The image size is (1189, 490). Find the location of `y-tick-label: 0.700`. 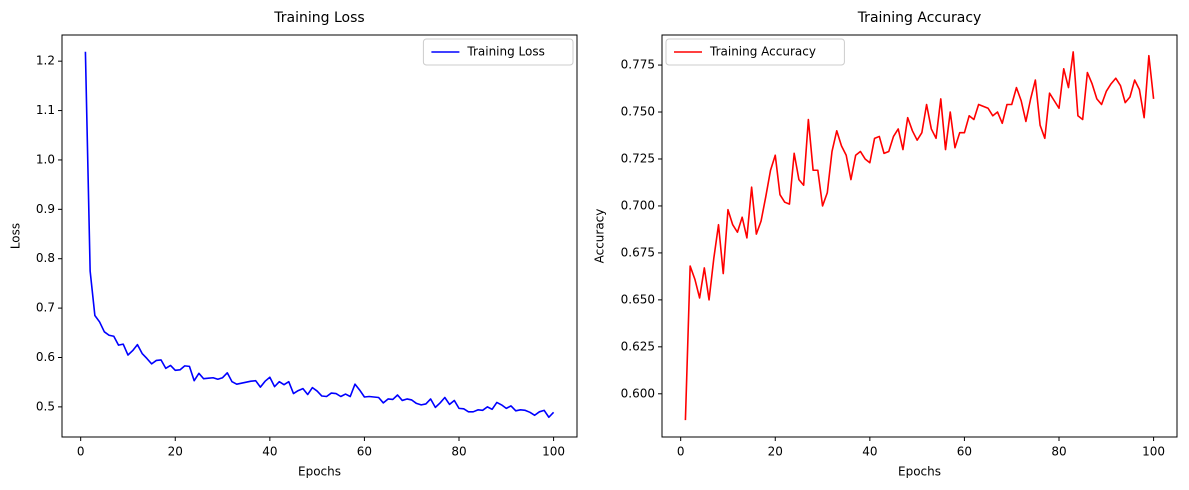

y-tick-label: 0.700 is located at coordinates (638, 205).